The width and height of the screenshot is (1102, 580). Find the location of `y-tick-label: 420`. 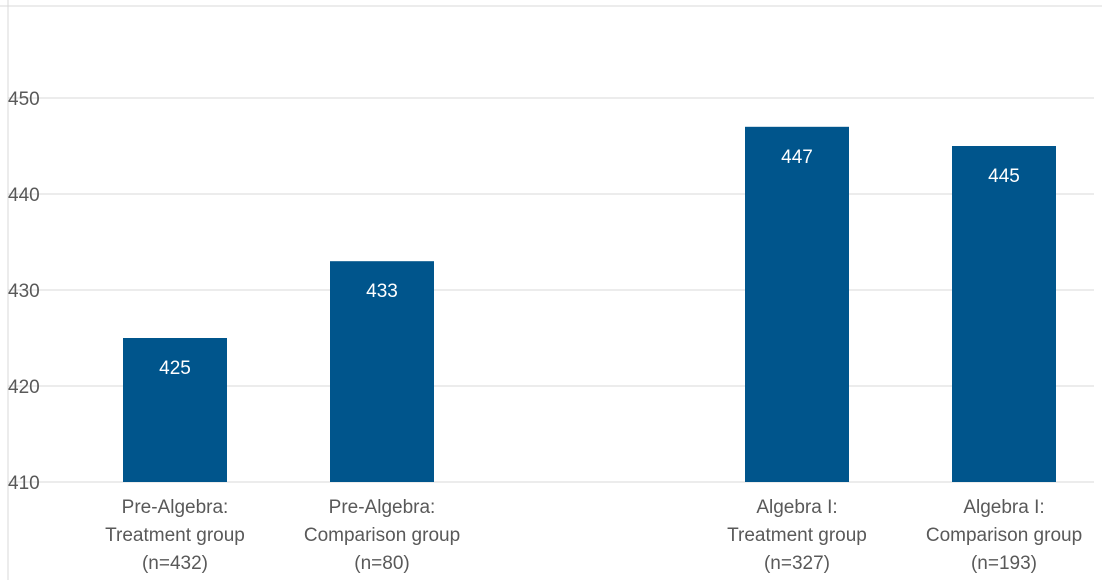

y-tick-label: 420 is located at coordinates (24, 387).